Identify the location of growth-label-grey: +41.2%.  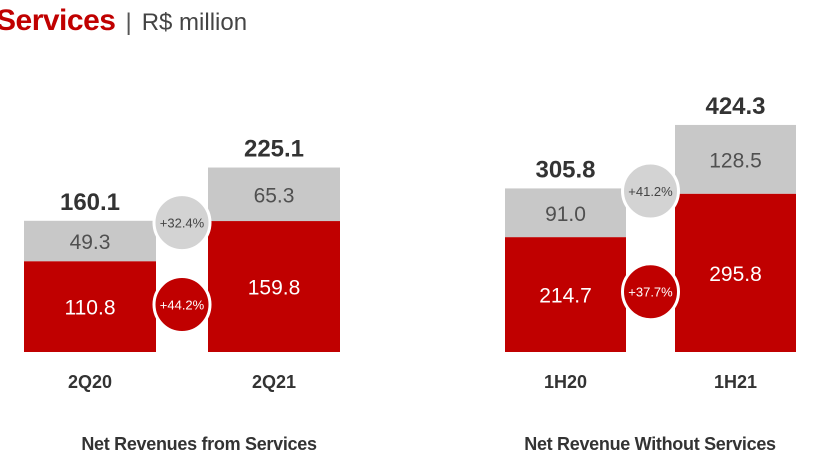
(650, 191).